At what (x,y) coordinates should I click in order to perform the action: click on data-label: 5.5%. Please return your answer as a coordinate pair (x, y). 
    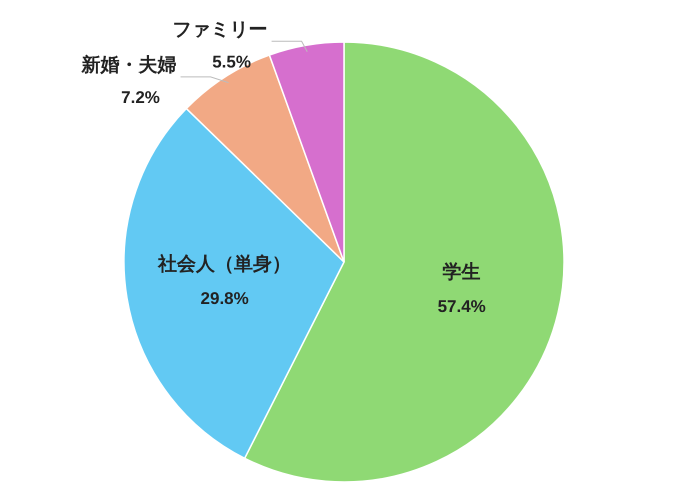
    Looking at the image, I should click on (231, 62).